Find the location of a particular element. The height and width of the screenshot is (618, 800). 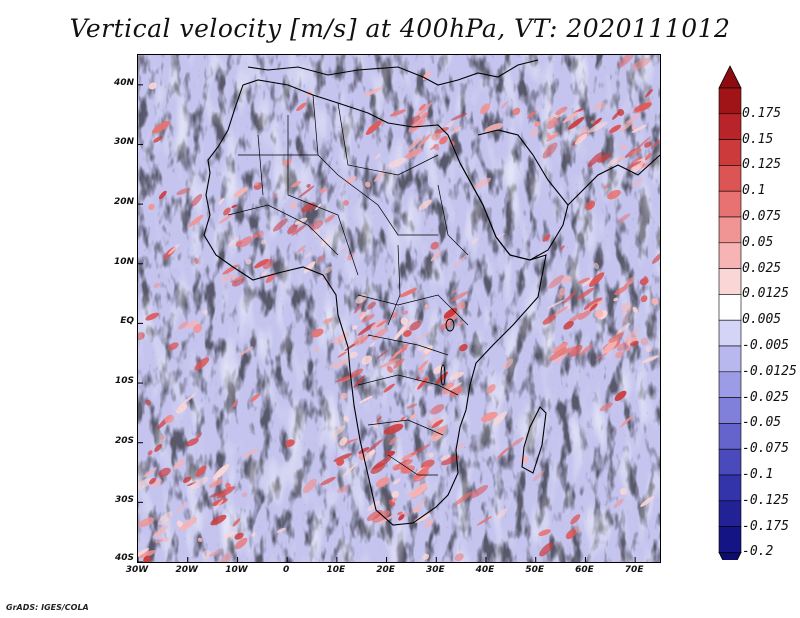

lon-label: 0 is located at coordinates (286, 570).